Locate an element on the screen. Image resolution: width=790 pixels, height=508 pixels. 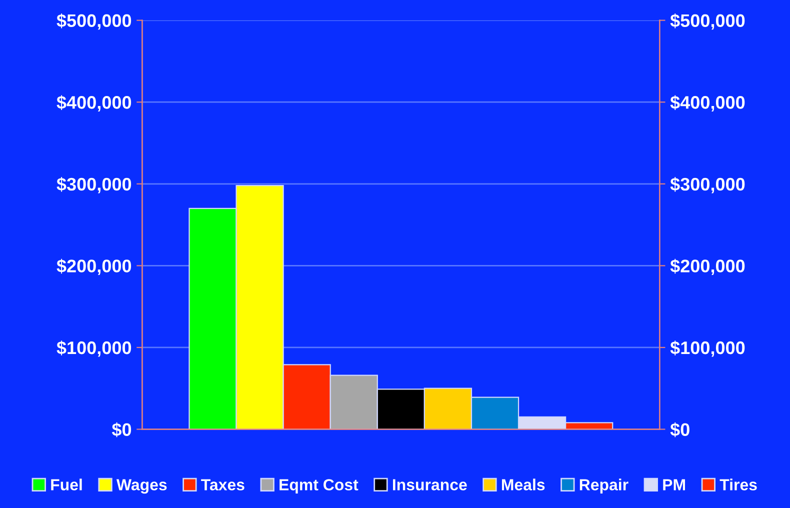
legend-label: Tires is located at coordinates (738, 484).